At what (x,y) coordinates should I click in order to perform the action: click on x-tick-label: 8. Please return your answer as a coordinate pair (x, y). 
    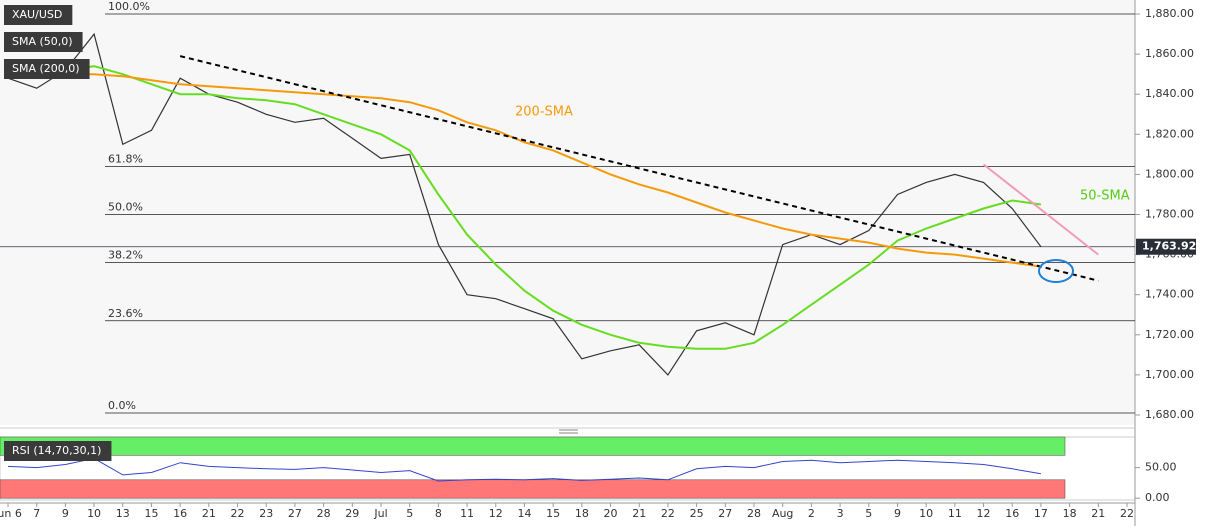
    Looking at the image, I should click on (438, 513).